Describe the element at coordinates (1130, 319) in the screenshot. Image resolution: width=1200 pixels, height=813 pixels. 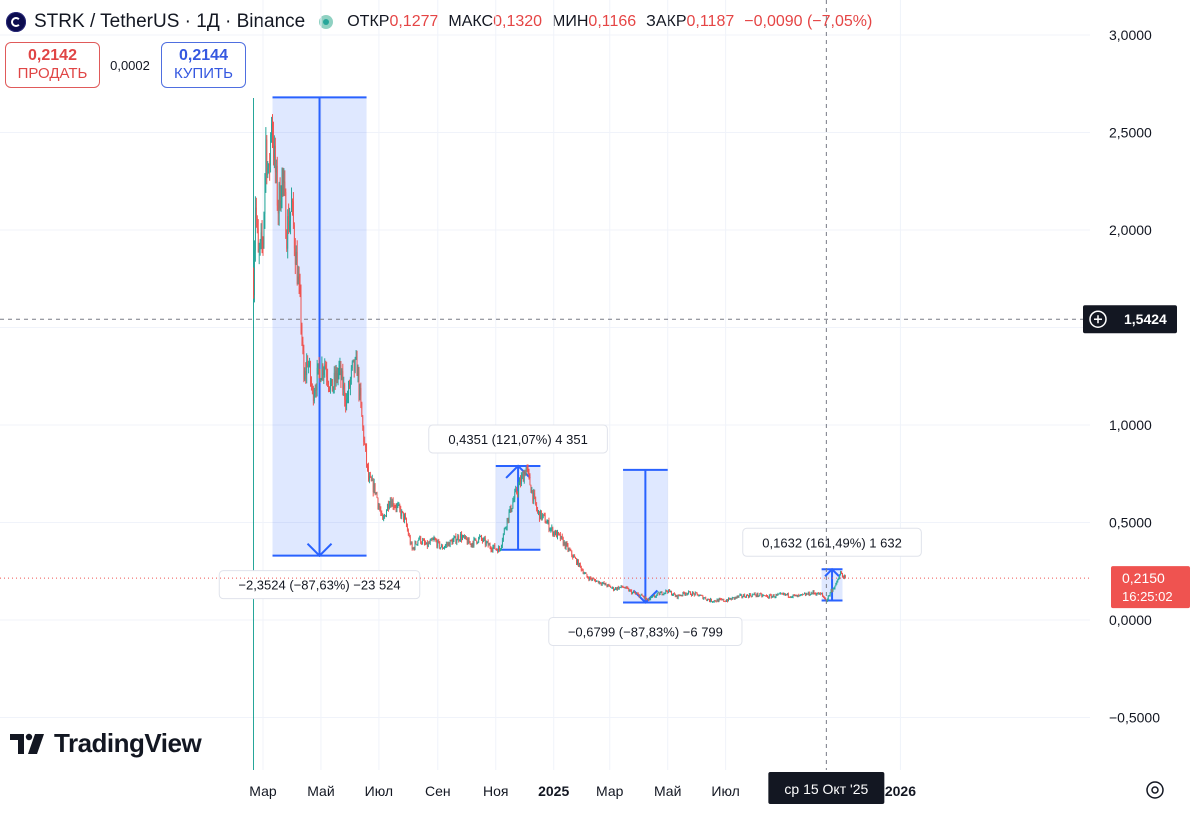
I see `crosshair-price-tag-bg` at that location.